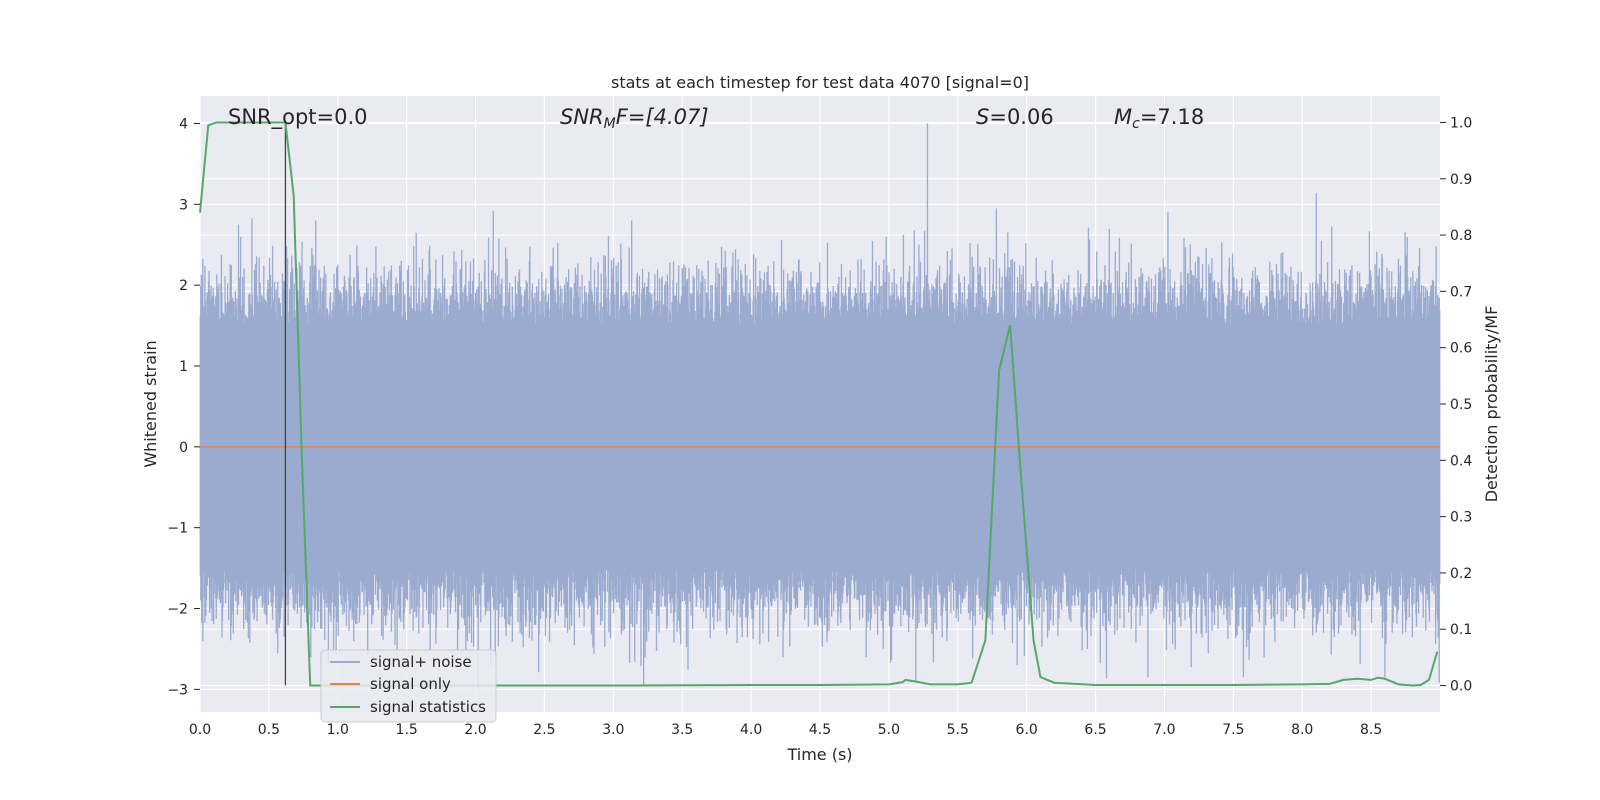 This screenshot has width=1600, height=800. I want to click on legend-label-signal-noise: signal+ noise, so click(421, 662).